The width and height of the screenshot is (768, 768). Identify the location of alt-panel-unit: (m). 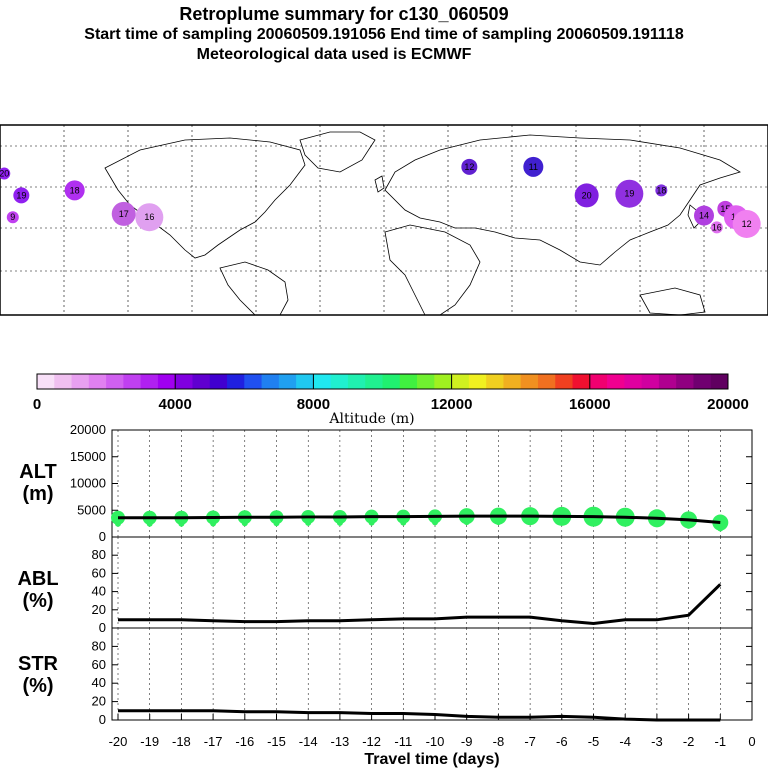
(37, 494).